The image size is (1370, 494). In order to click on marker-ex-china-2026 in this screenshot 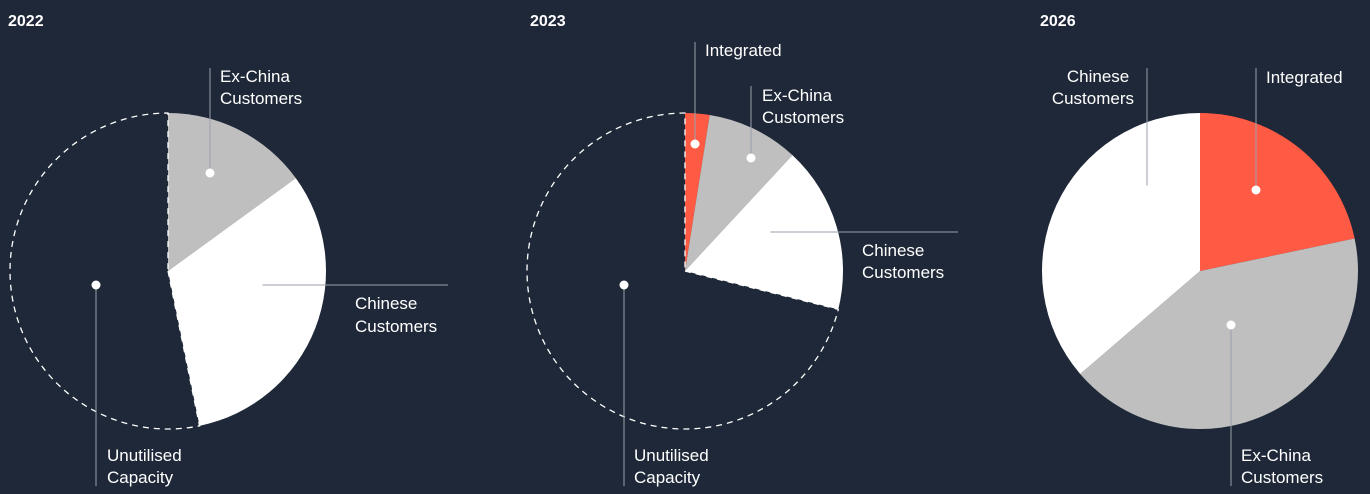, I will do `click(1231, 325)`.